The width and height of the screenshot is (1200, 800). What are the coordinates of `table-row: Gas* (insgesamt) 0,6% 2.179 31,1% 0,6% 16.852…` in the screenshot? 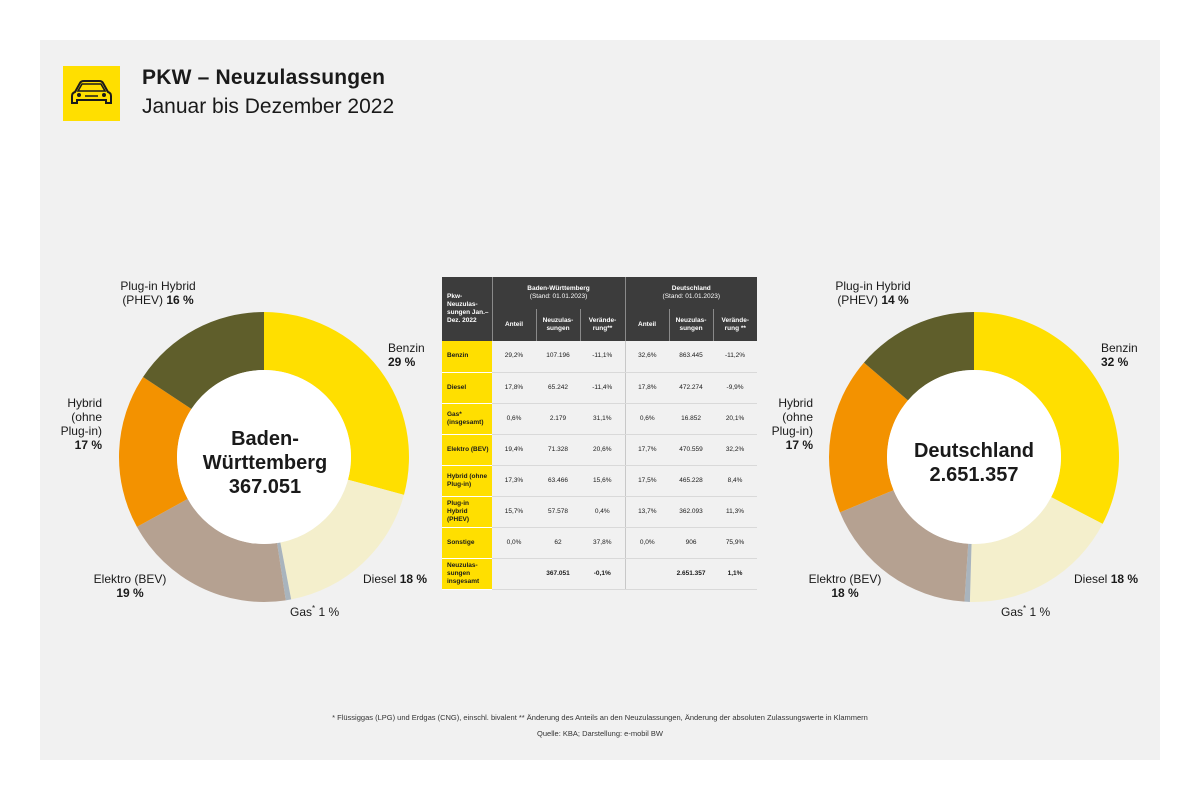 It's located at (600, 419).